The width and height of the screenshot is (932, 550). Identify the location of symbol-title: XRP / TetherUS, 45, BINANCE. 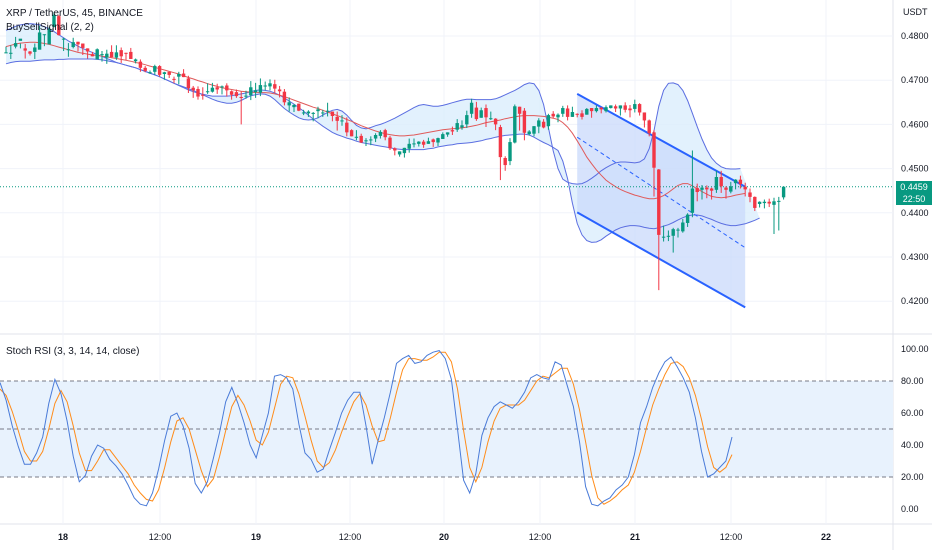
(74, 13).